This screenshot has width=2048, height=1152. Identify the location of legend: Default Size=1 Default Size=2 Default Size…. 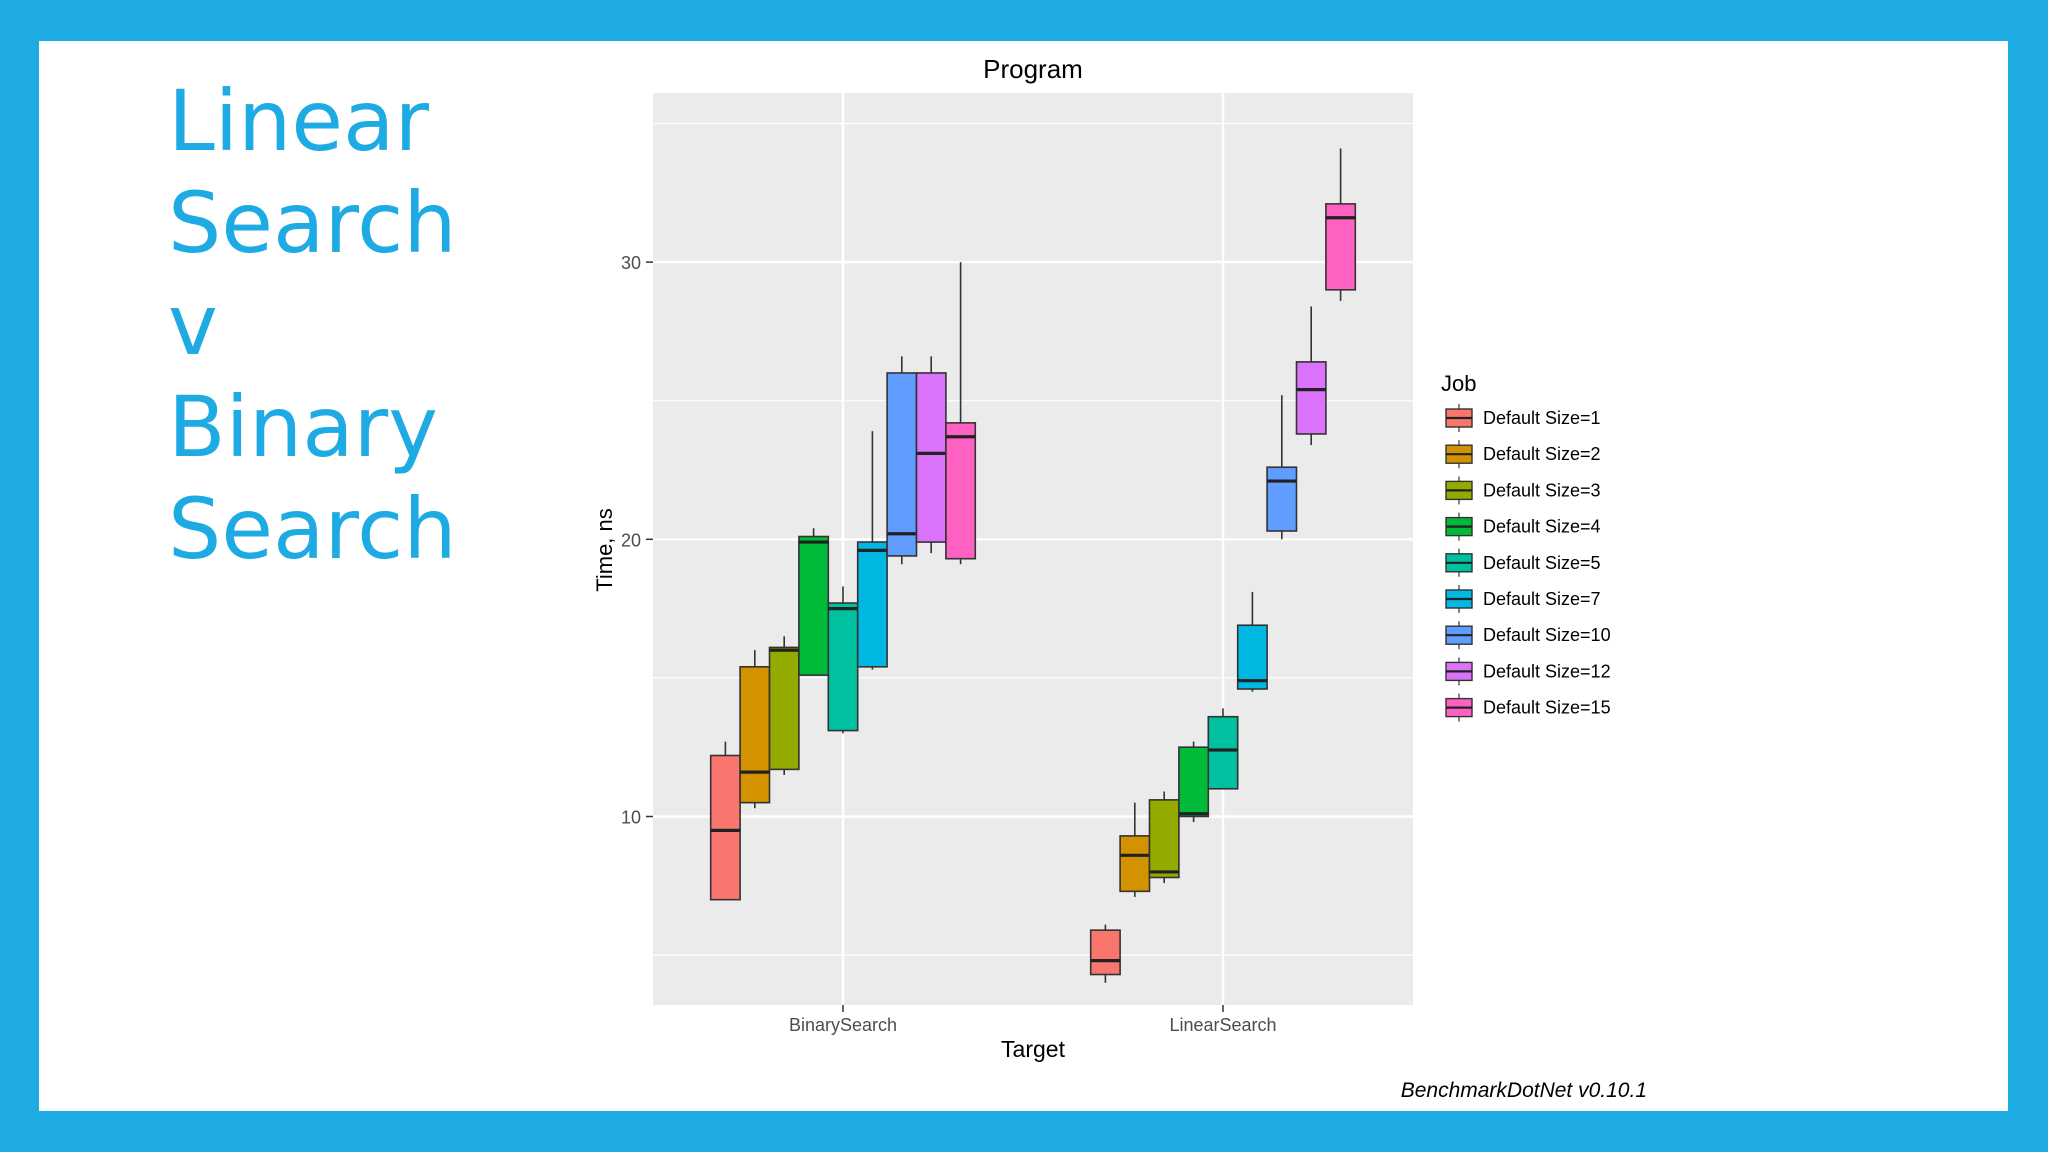
(1528, 563).